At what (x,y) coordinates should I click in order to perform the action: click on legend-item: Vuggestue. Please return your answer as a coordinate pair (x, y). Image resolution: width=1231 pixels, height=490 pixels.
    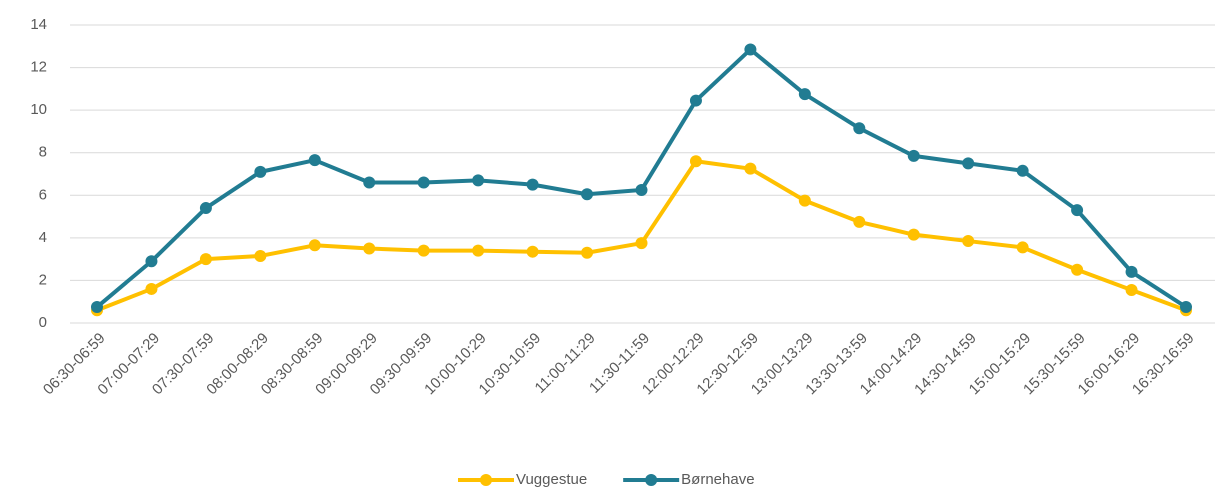
    Looking at the image, I should click on (522, 479).